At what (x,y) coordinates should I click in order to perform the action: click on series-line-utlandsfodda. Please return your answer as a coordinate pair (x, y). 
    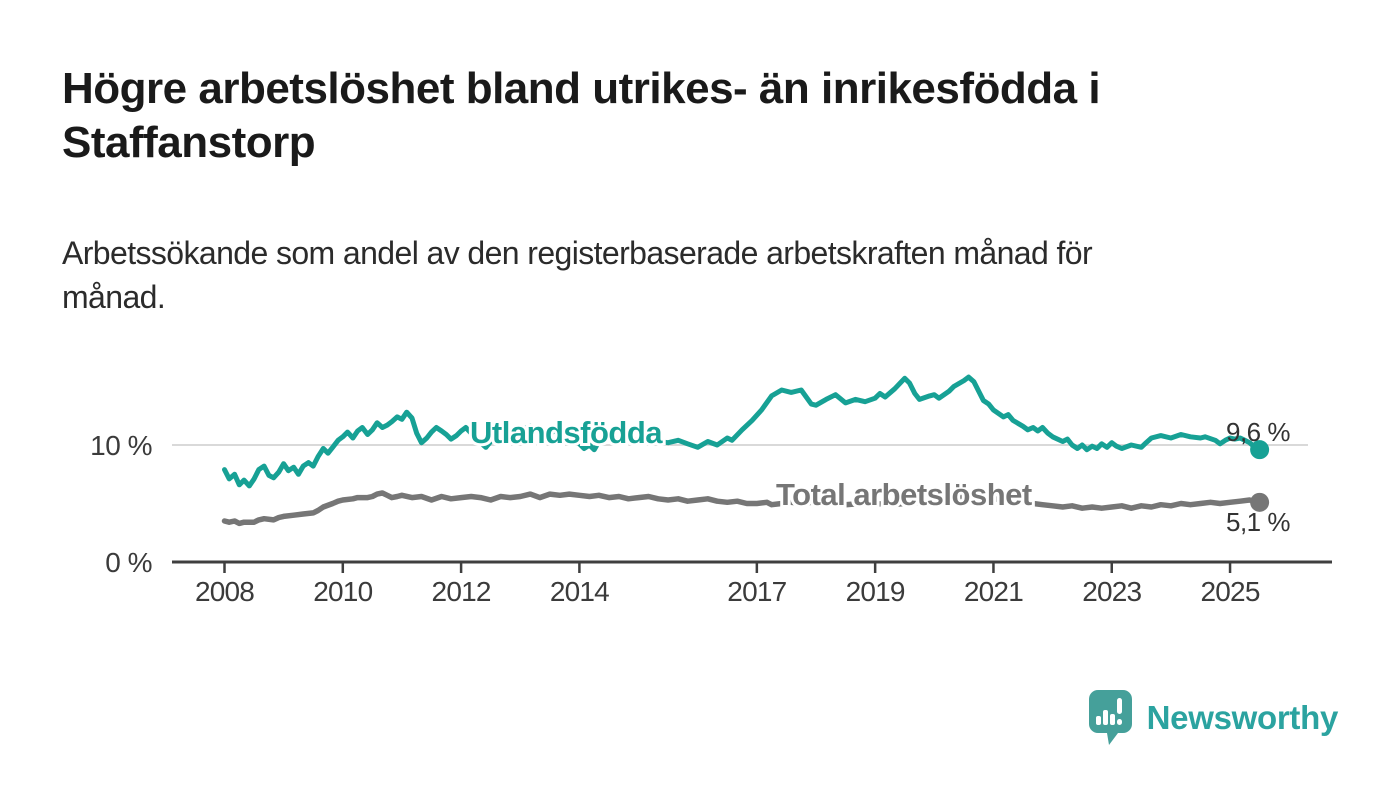
    Looking at the image, I should click on (742, 431).